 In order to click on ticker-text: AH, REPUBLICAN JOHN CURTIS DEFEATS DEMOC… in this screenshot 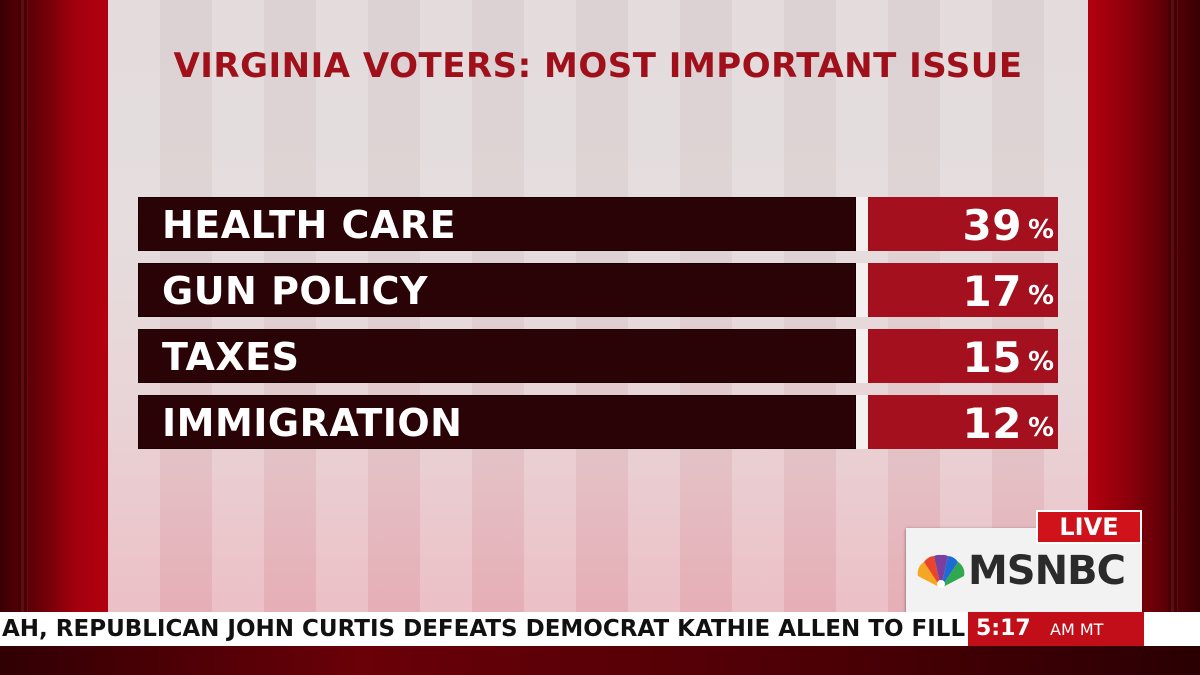, I will do `click(485, 629)`.